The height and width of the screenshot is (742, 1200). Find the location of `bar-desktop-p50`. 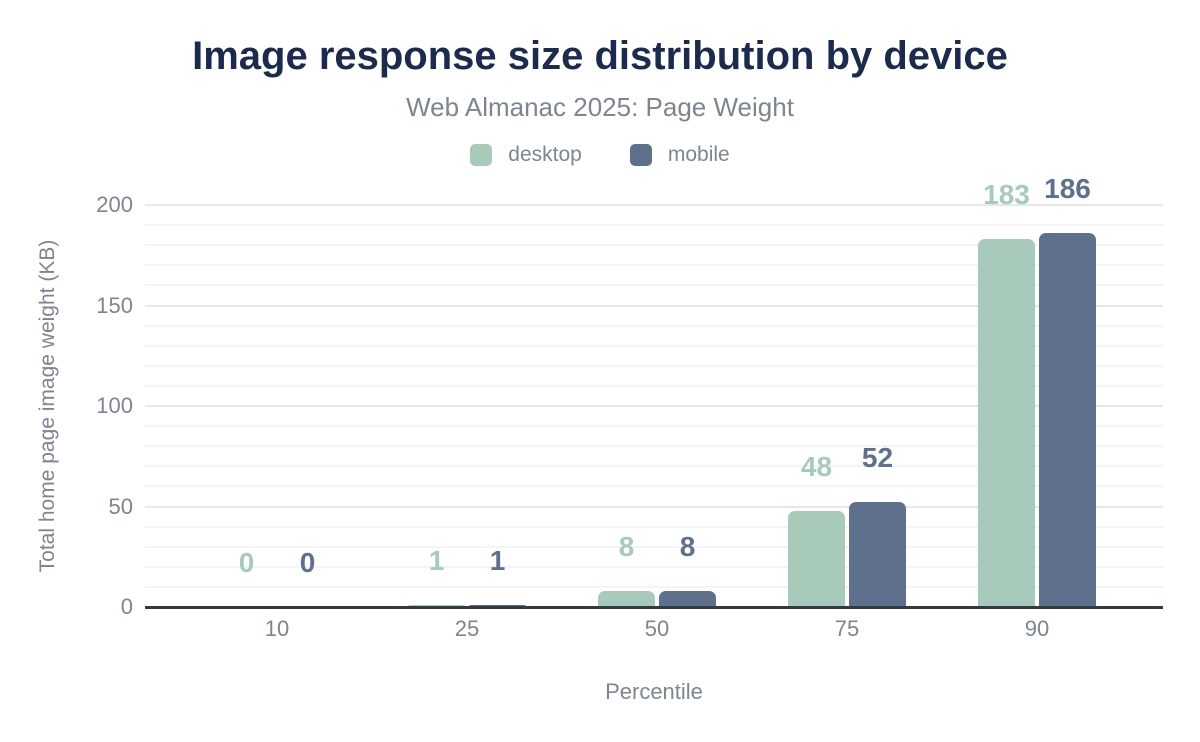

bar-desktop-p50 is located at coordinates (626, 598).